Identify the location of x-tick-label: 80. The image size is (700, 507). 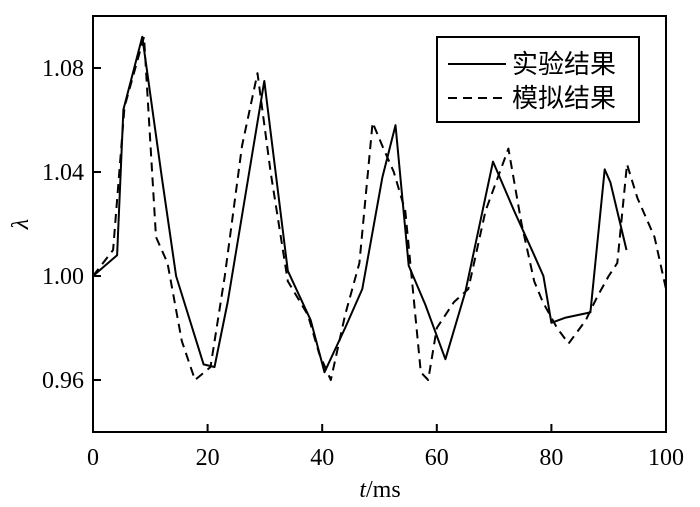
(551, 458).